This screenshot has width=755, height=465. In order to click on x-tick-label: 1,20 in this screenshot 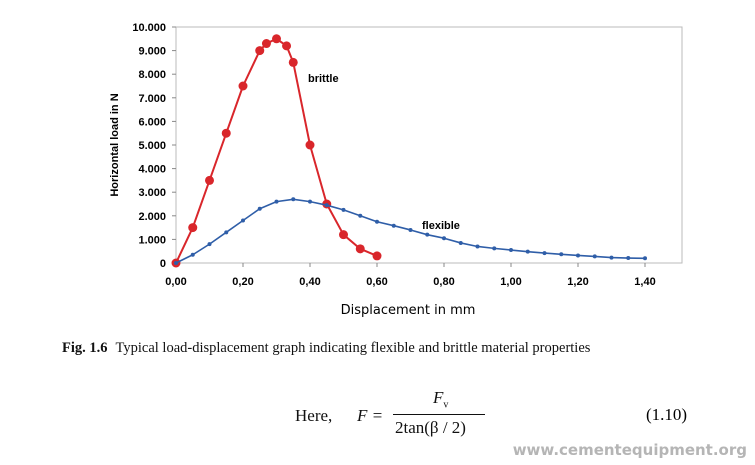, I will do `click(577, 282)`.